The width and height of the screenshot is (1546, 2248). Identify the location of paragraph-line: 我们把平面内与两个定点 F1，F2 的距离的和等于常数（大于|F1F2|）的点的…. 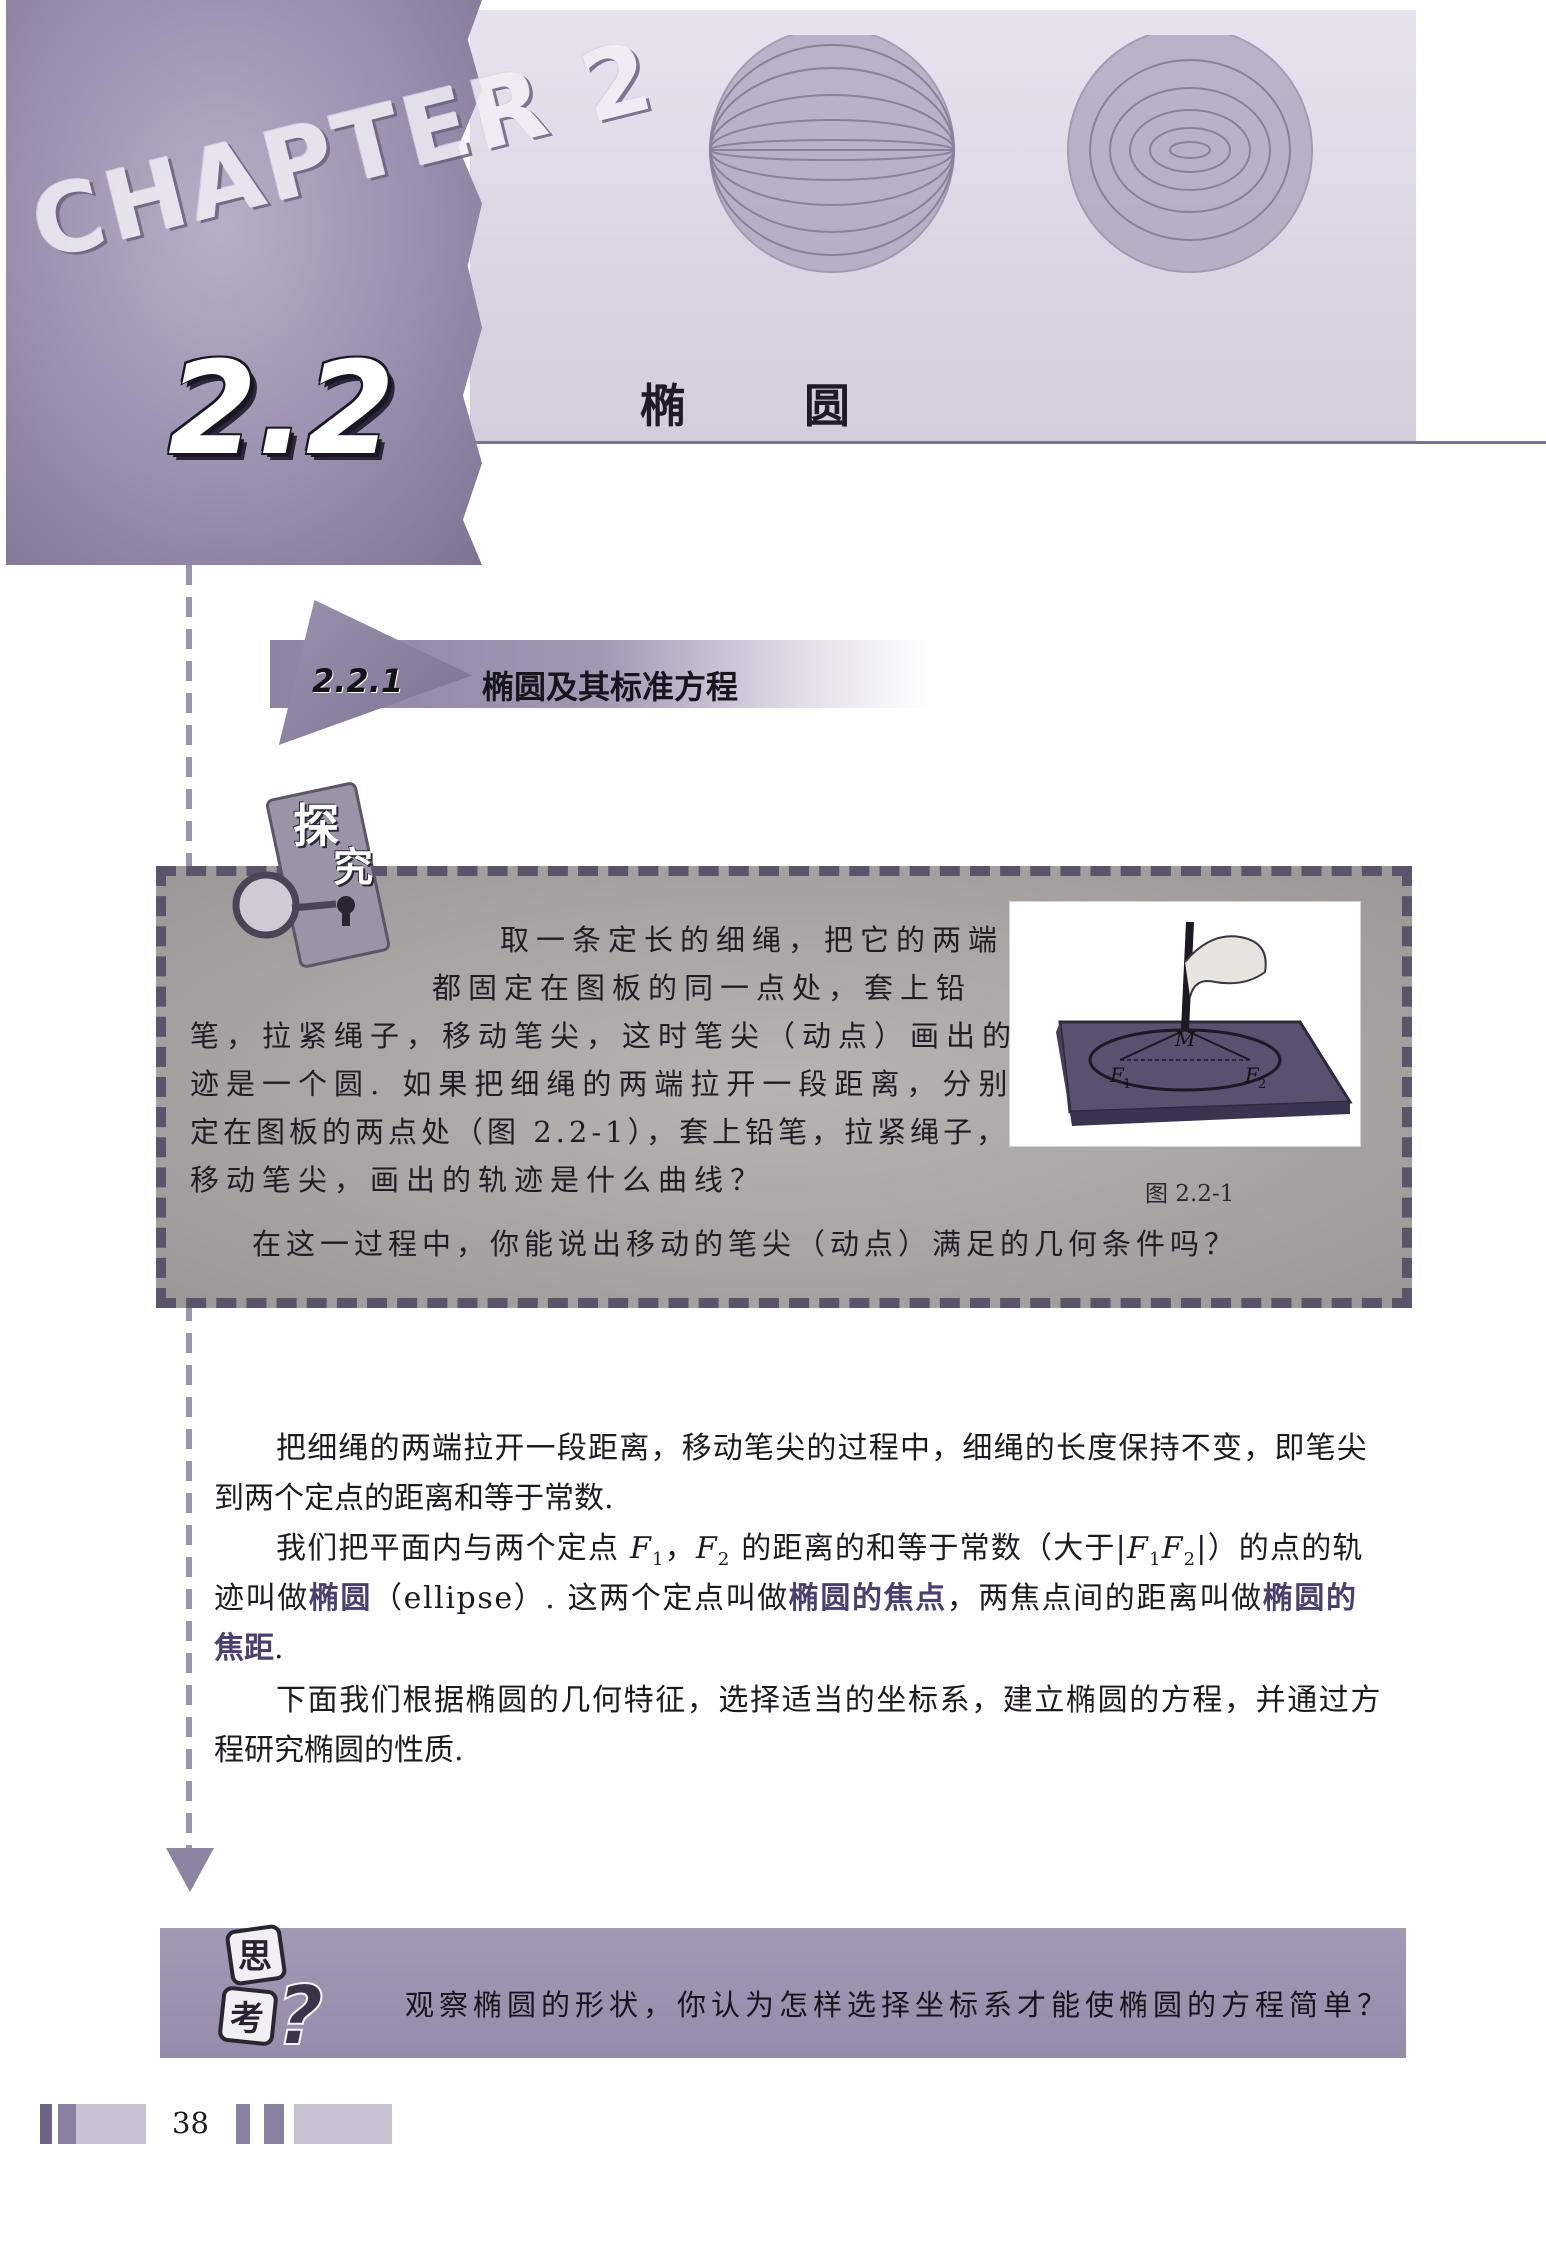
(820, 1550).